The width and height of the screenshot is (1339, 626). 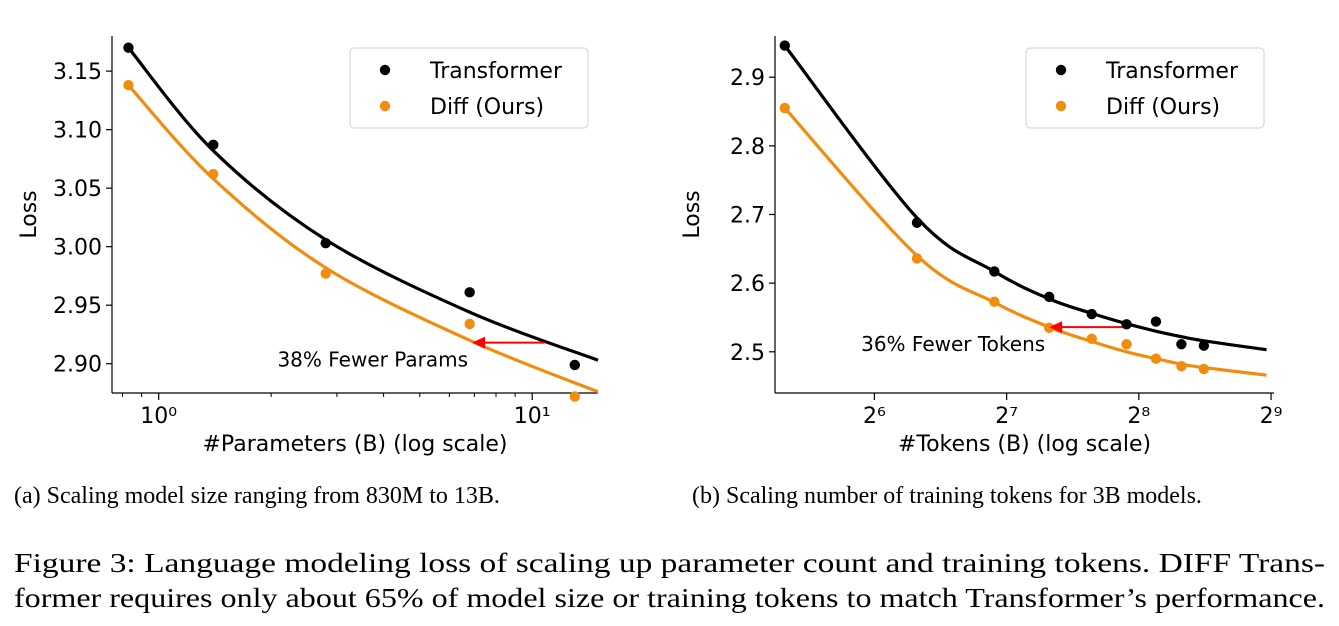 I want to click on x-tick-label: 10⁰, so click(x=158, y=416).